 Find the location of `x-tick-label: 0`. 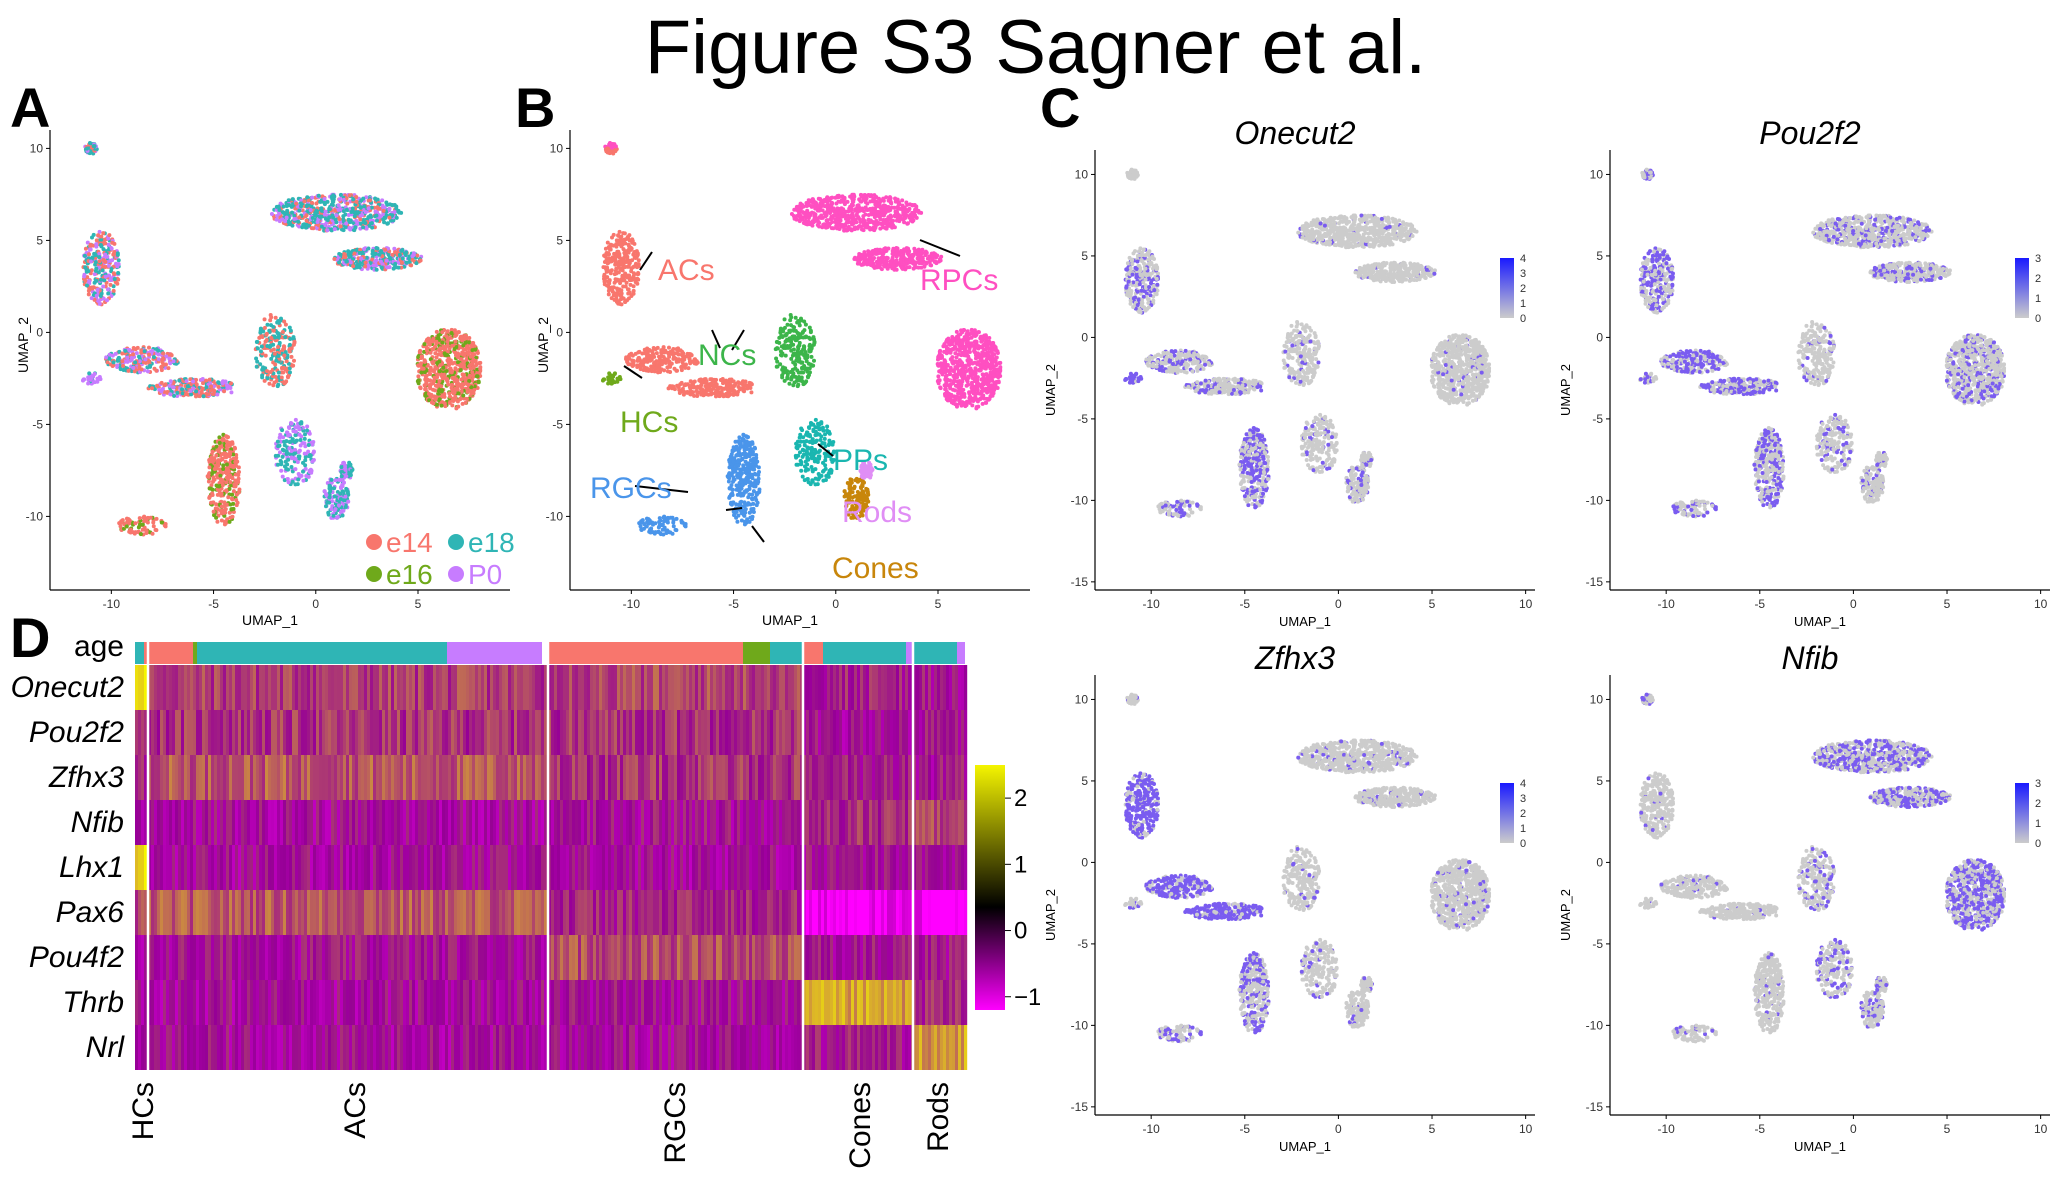

x-tick-label: 0 is located at coordinates (315, 604).